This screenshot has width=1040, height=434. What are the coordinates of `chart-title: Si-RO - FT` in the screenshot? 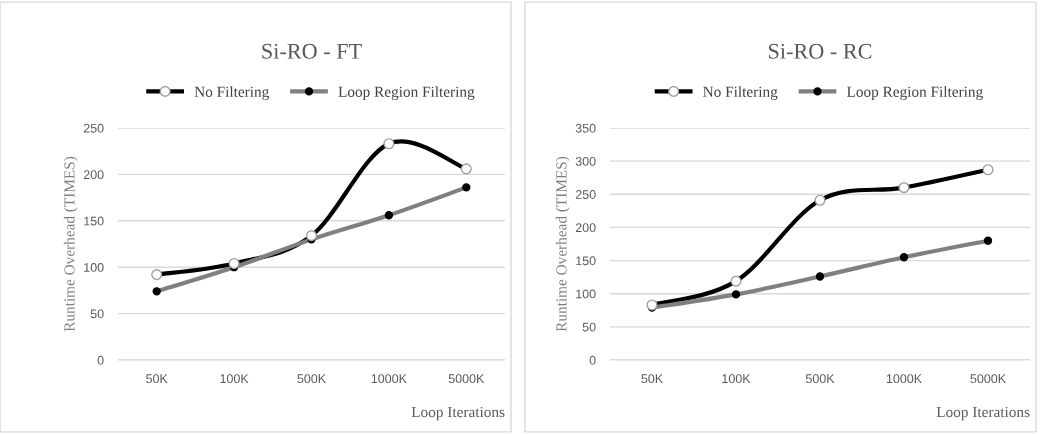 It's located at (312, 51).